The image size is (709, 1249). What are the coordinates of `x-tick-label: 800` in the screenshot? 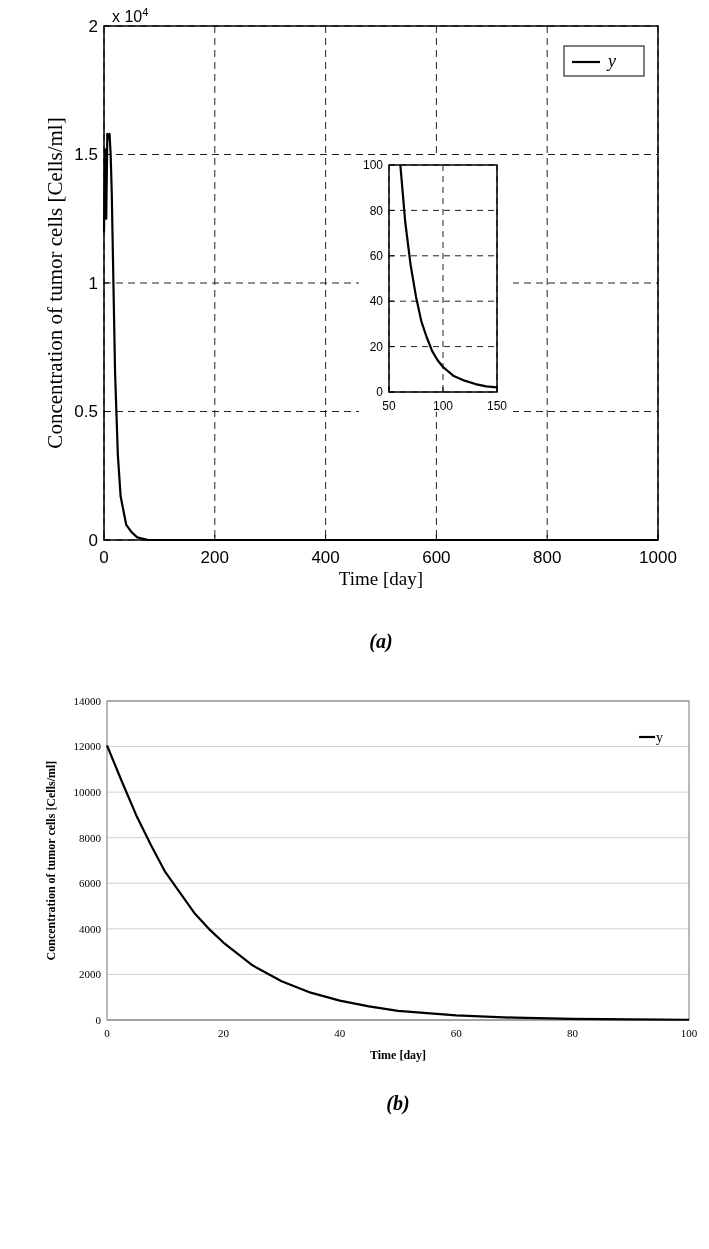 It's located at (547, 557).